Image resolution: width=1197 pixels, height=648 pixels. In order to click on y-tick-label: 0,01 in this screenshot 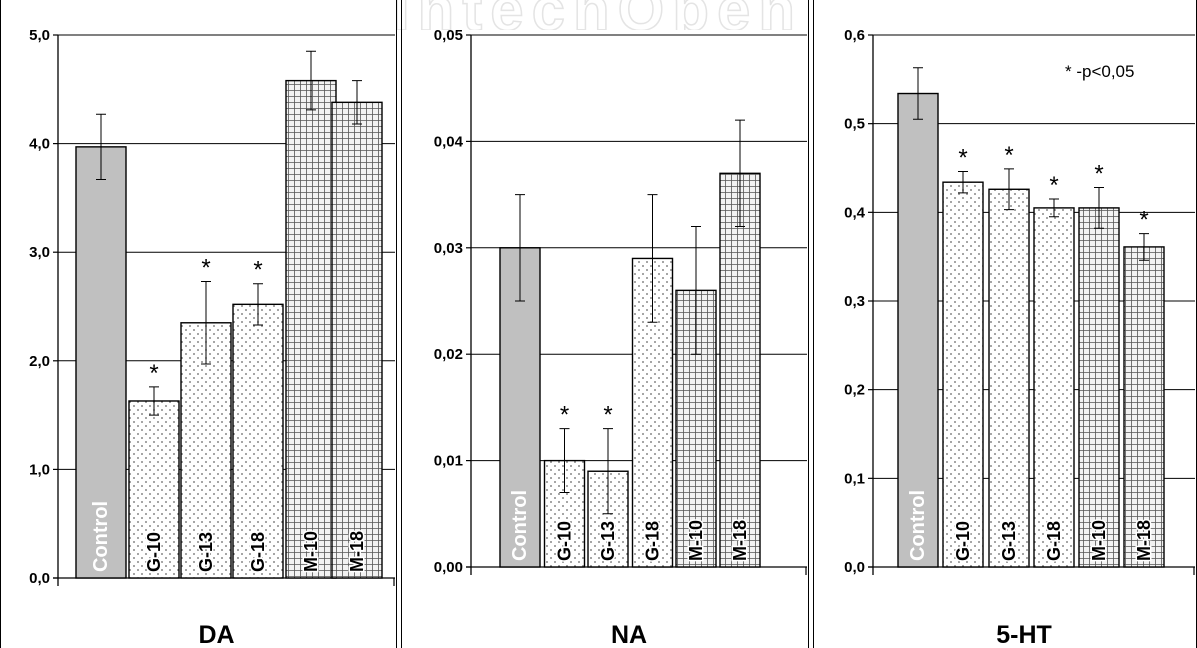, I will do `click(448, 461)`.